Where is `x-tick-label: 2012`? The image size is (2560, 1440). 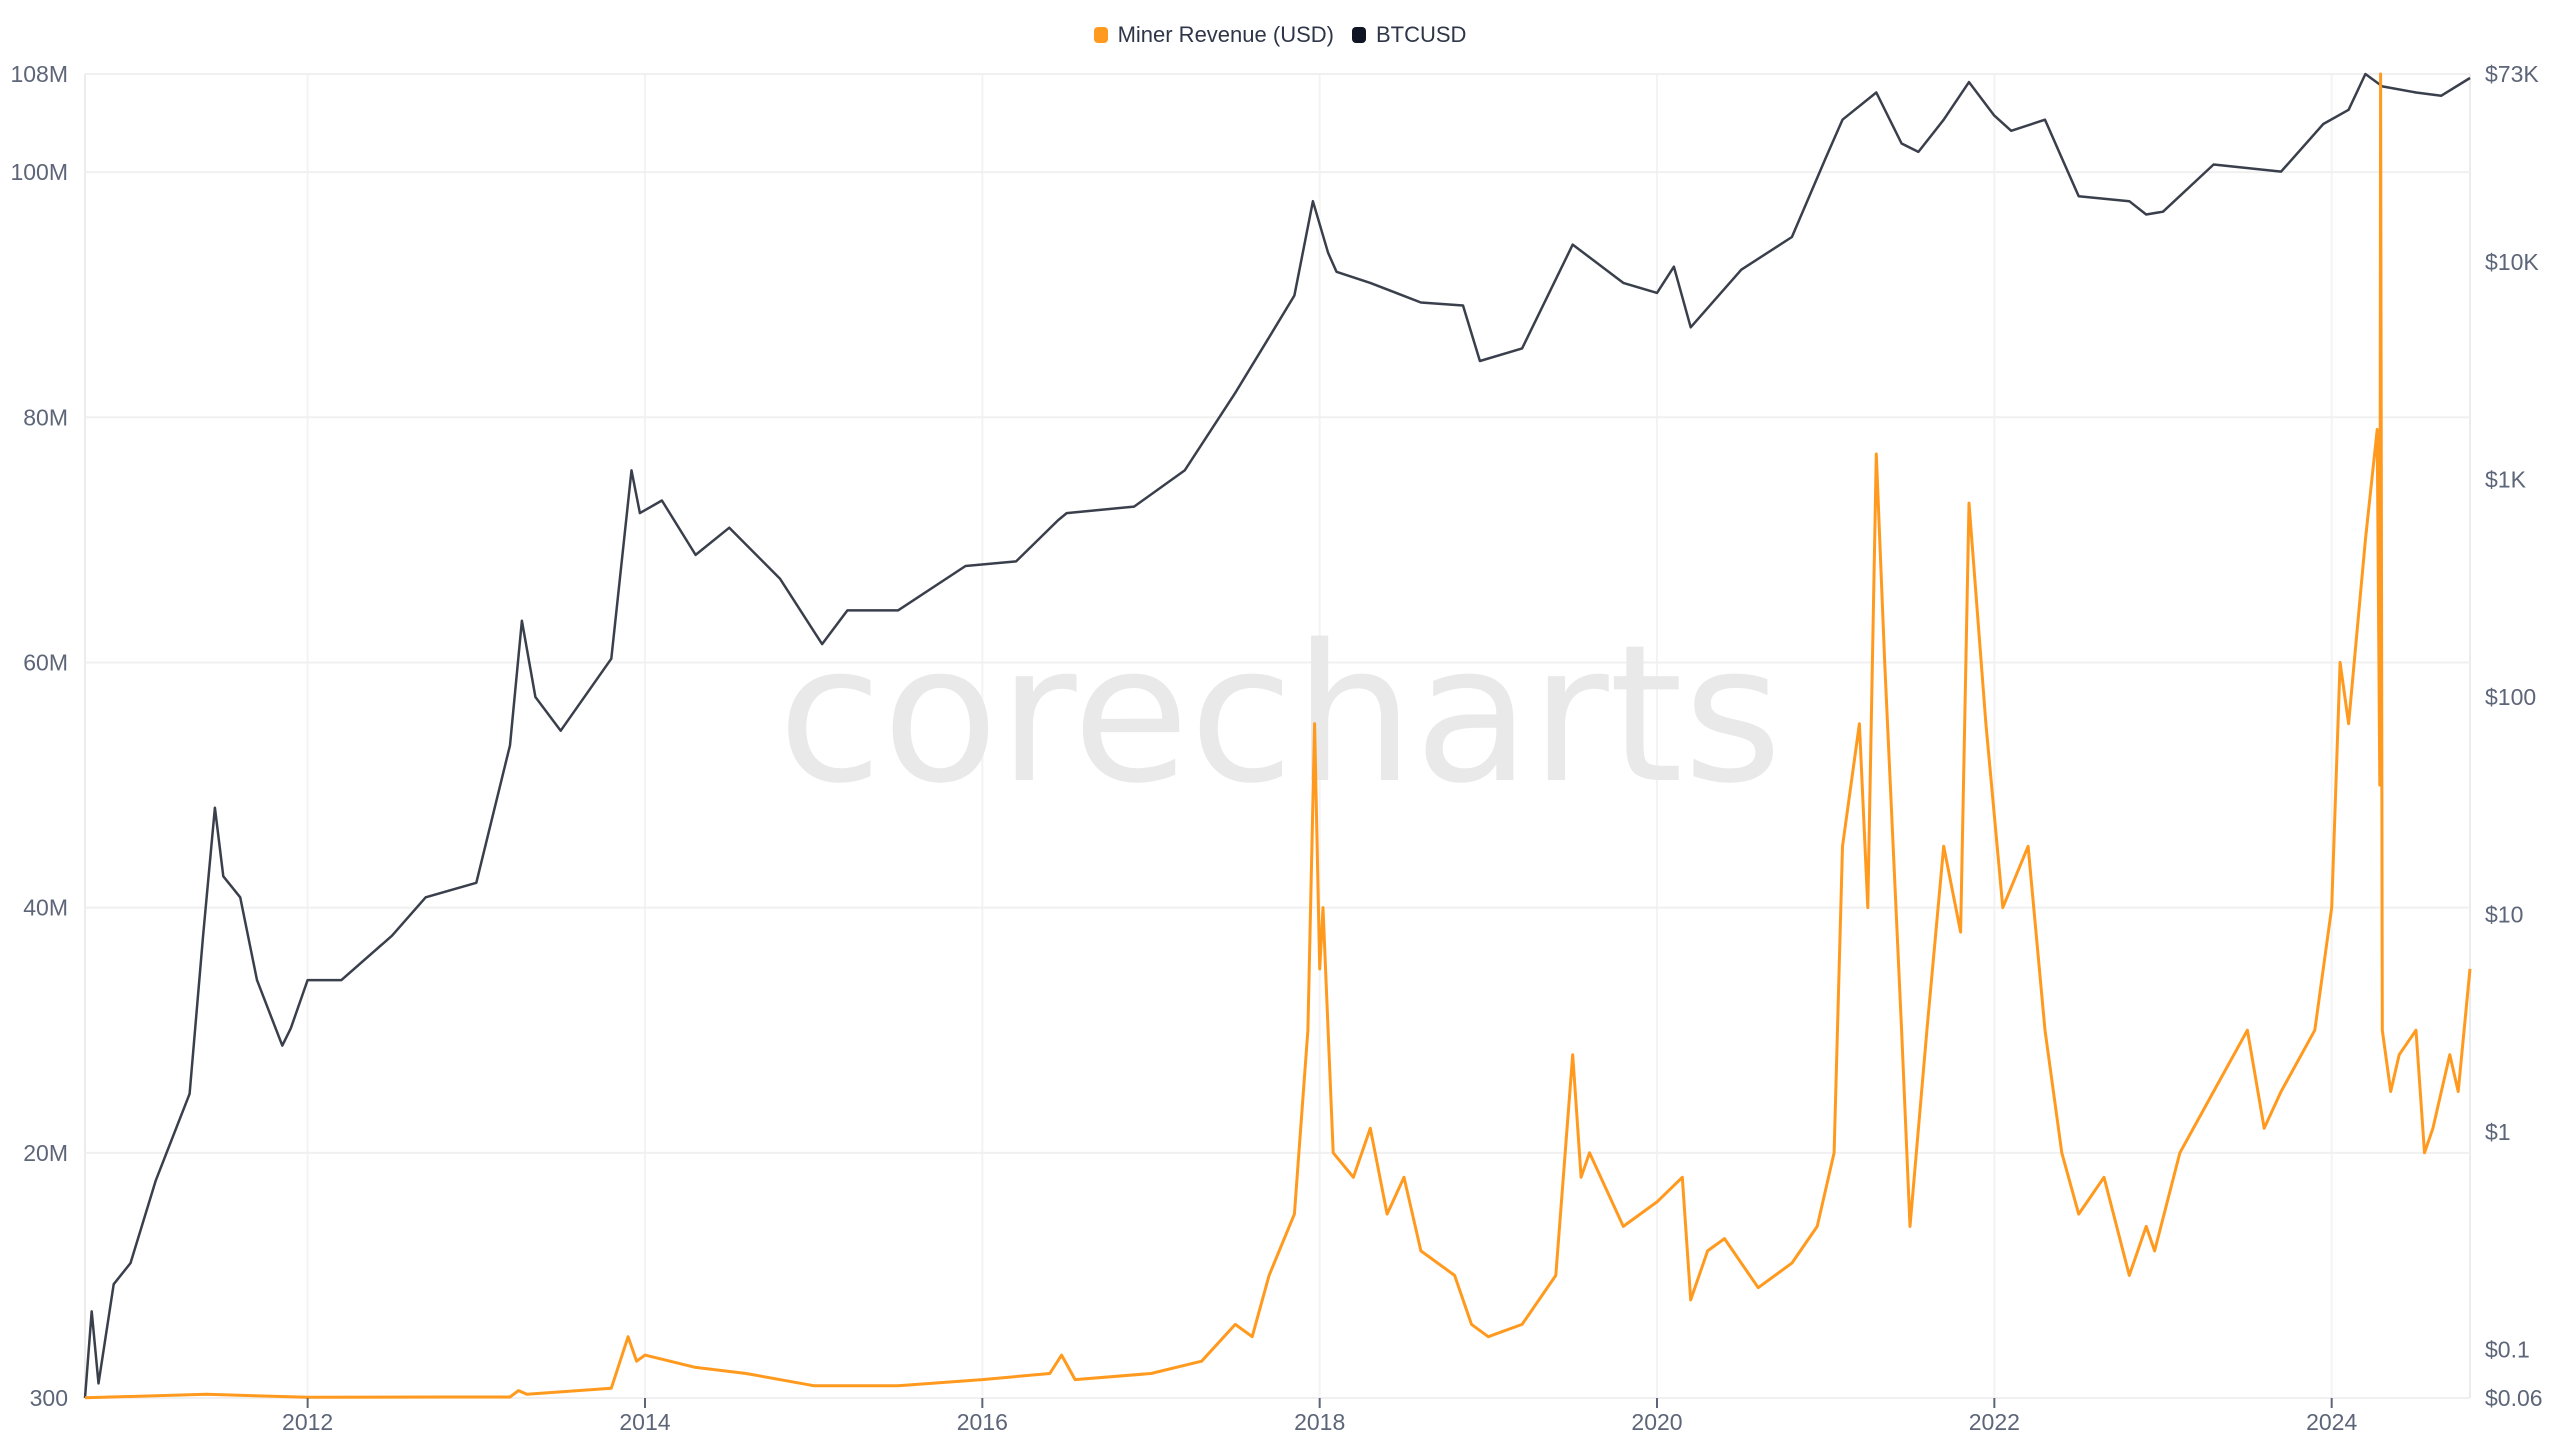
x-tick-label: 2012 is located at coordinates (307, 1422).